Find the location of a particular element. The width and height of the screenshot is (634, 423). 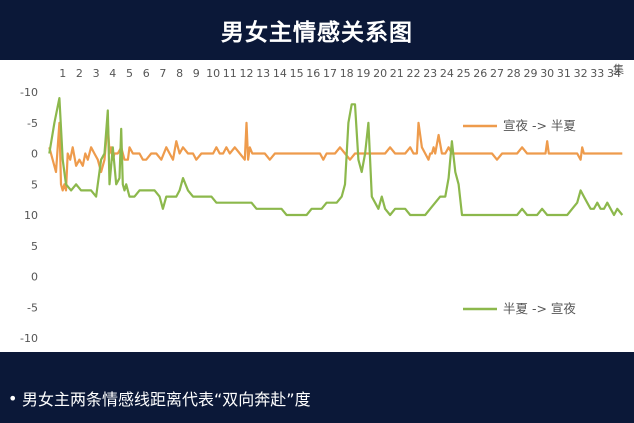

y-tick-label: 10 is located at coordinates (31, 215).